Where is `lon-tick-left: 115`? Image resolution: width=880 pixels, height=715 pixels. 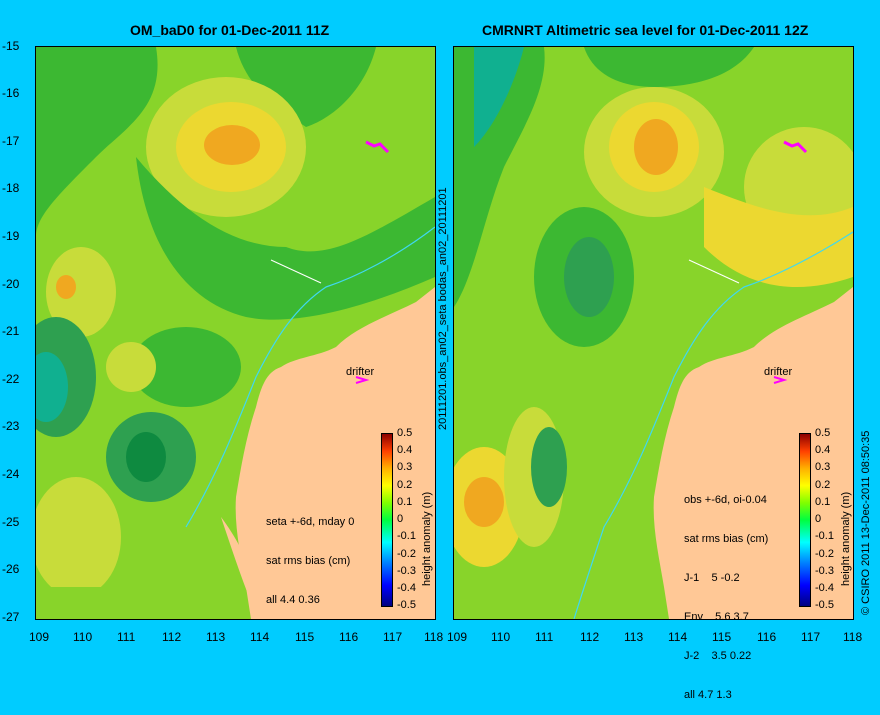 lon-tick-left: 115 is located at coordinates (305, 637).